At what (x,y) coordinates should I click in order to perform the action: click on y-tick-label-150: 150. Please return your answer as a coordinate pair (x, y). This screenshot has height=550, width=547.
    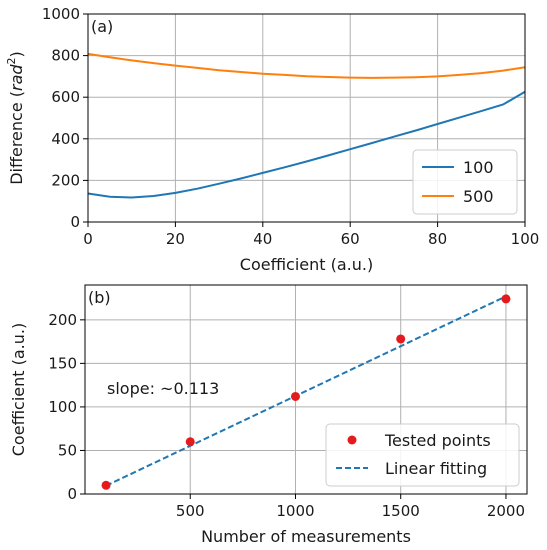
    Looking at the image, I should click on (62, 363).